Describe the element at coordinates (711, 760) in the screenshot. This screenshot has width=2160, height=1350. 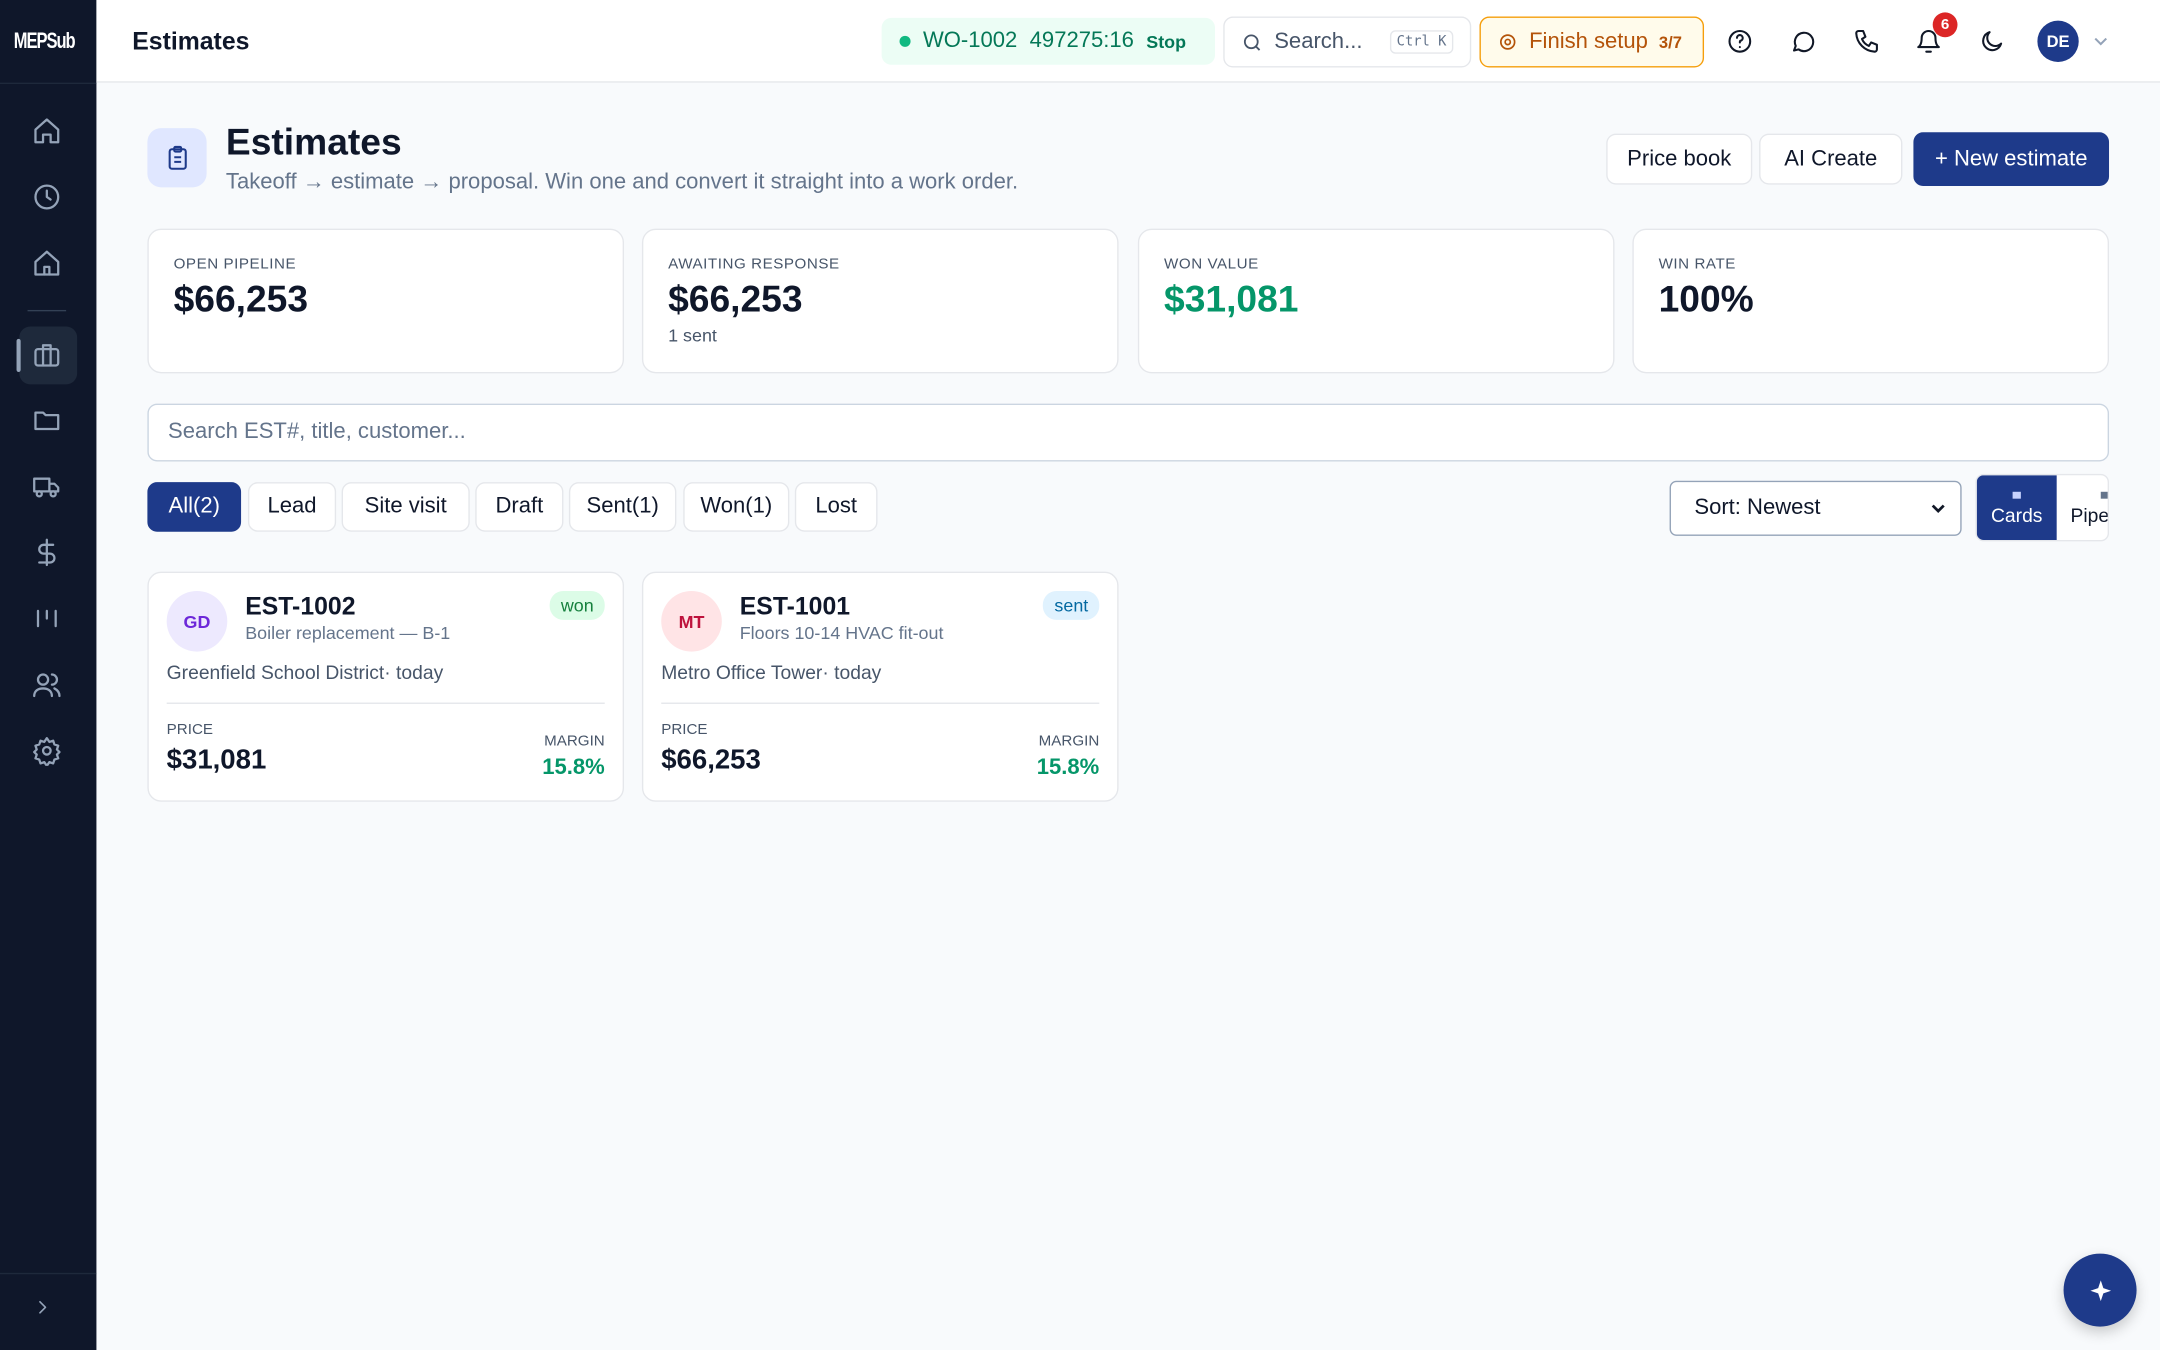
I see `price: $66,253` at that location.